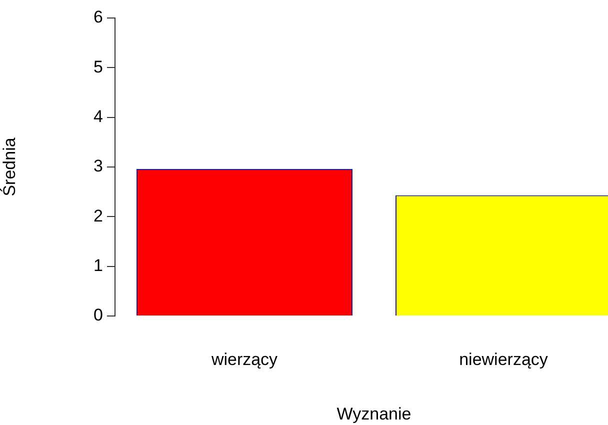 This screenshot has height=425, width=608. Describe the element at coordinates (98, 17) in the screenshot. I see `y-tick-label: 6` at that location.